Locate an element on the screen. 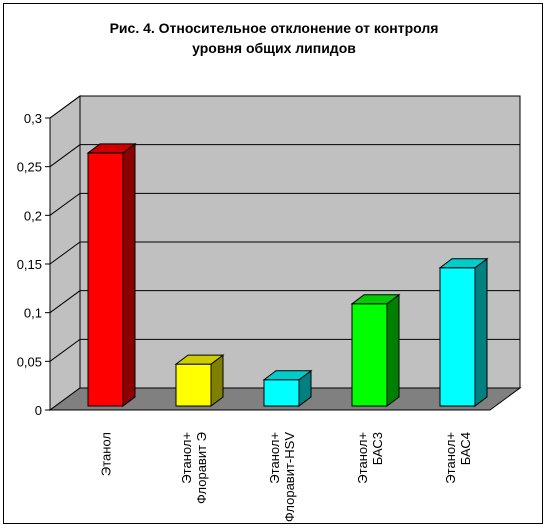 Image resolution: width=548 pixels, height=529 pixels. x-category-label: Флоравит Э is located at coordinates (201, 468).